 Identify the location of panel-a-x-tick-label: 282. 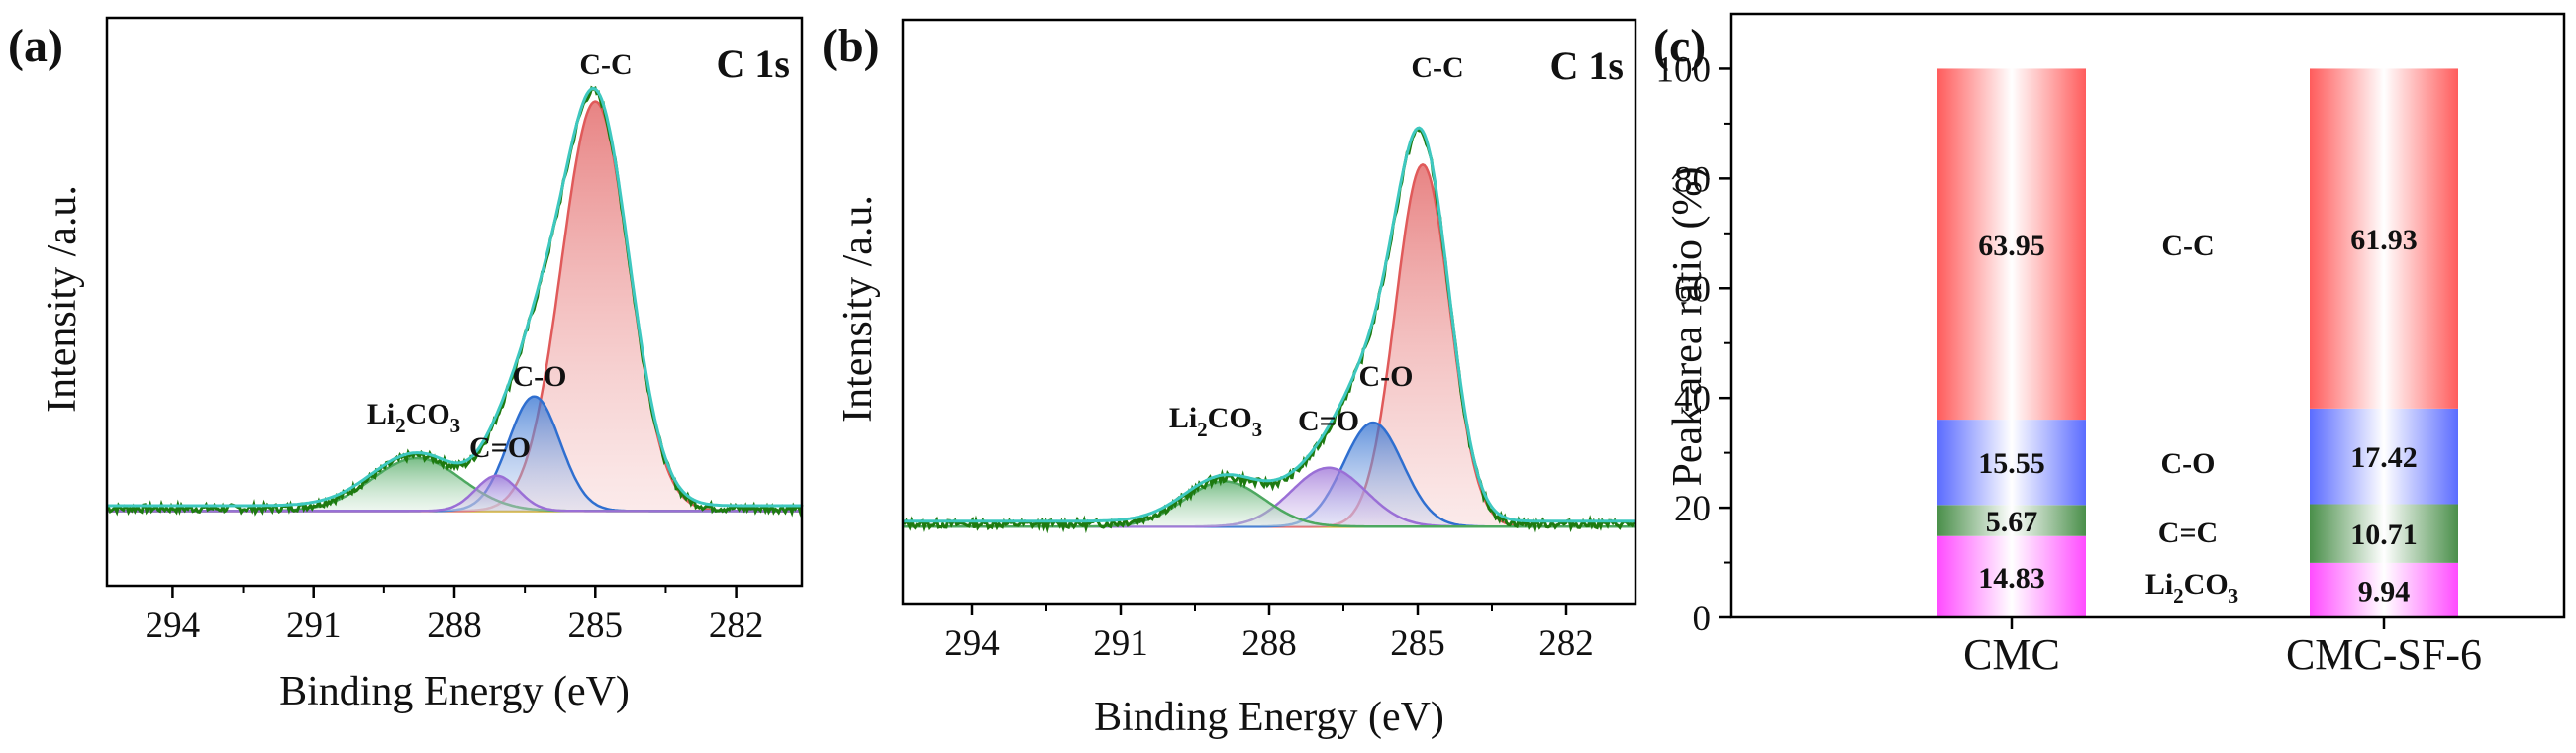
(736, 626).